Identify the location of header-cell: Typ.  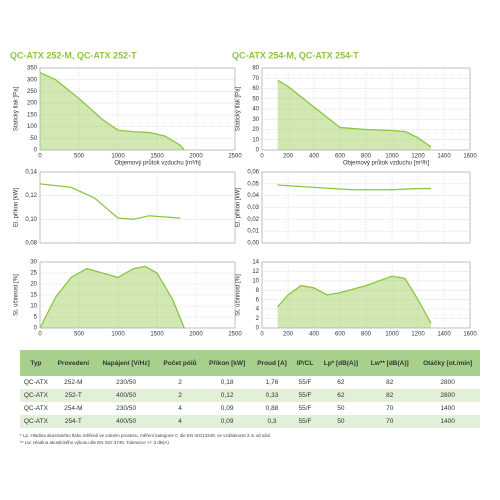
(36, 363).